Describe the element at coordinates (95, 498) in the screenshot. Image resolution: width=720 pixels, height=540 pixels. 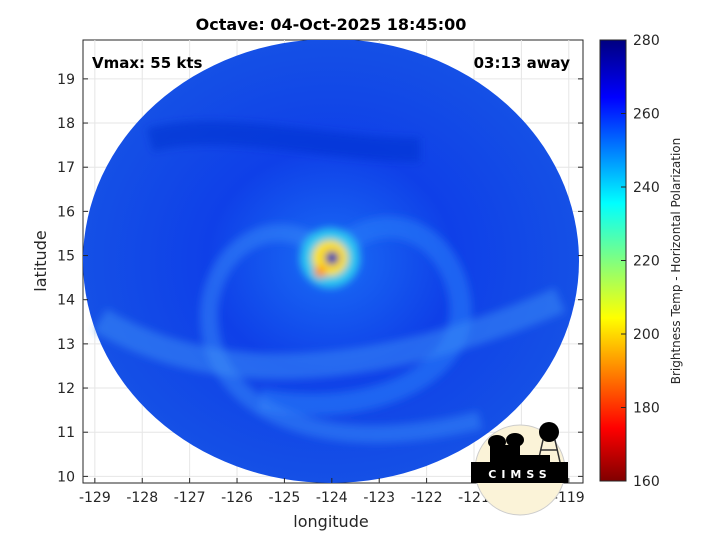
I see `x-tick-label: -129` at that location.